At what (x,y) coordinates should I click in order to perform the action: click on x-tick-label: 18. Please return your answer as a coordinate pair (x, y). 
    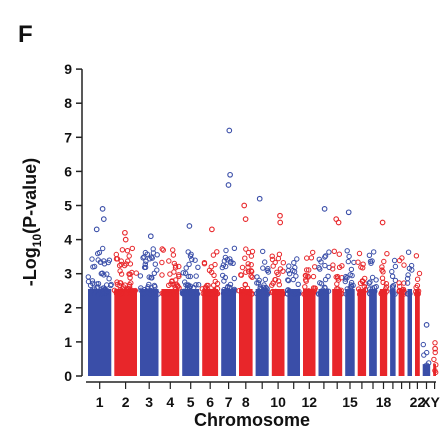
    Looking at the image, I should click on (384, 402).